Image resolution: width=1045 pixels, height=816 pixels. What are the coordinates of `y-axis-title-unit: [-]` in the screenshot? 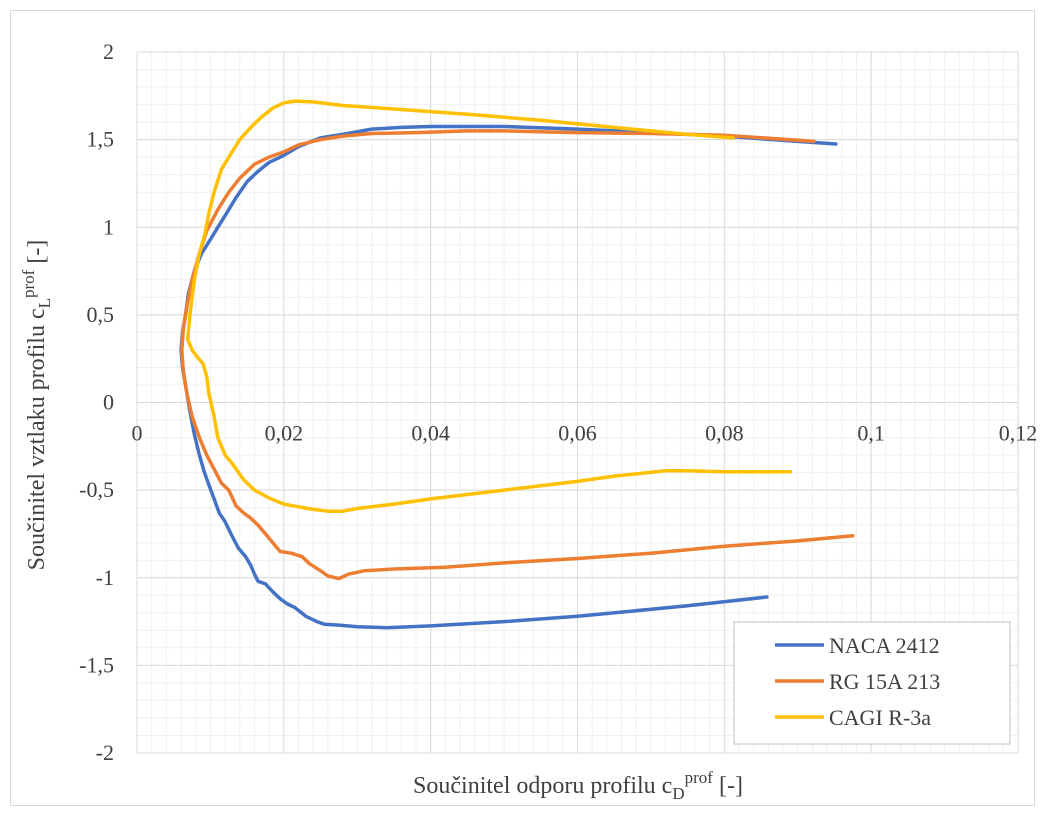 It's located at (37, 255).